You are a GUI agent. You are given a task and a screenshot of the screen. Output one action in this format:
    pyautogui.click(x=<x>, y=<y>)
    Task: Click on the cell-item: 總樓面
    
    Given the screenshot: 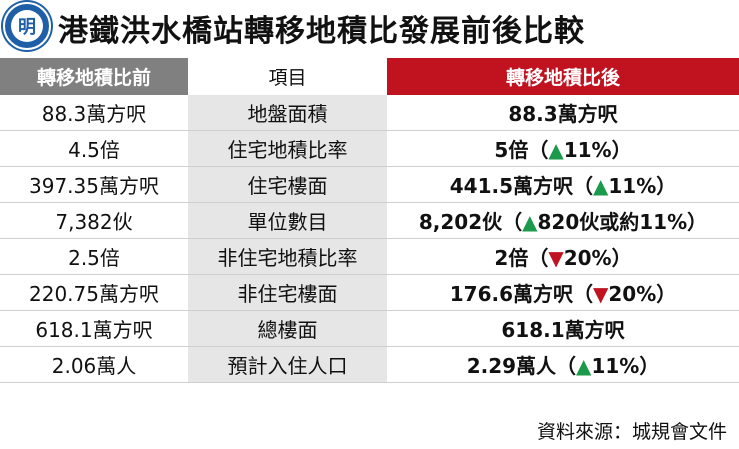 What is the action you would take?
    pyautogui.click(x=287, y=328)
    